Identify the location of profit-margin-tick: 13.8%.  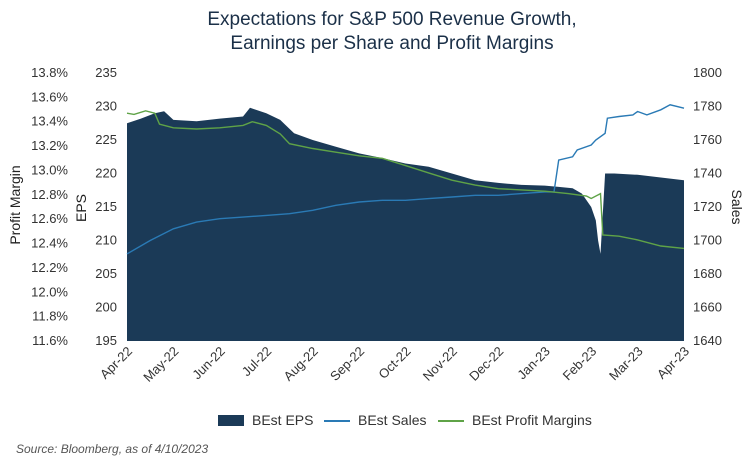
(49, 72).